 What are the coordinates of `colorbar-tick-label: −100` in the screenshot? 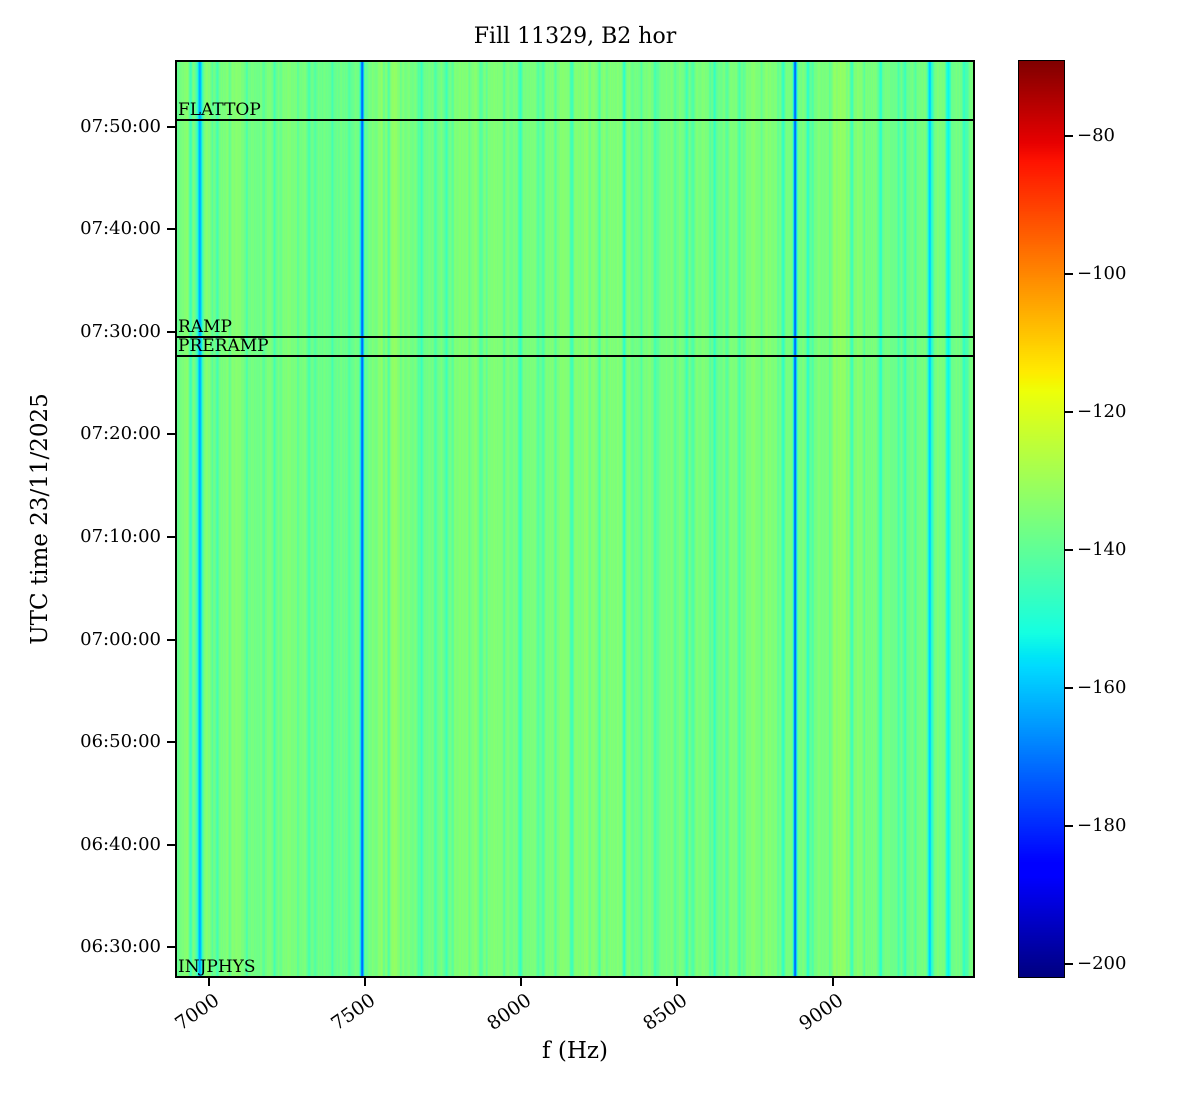 It's located at (1102, 273).